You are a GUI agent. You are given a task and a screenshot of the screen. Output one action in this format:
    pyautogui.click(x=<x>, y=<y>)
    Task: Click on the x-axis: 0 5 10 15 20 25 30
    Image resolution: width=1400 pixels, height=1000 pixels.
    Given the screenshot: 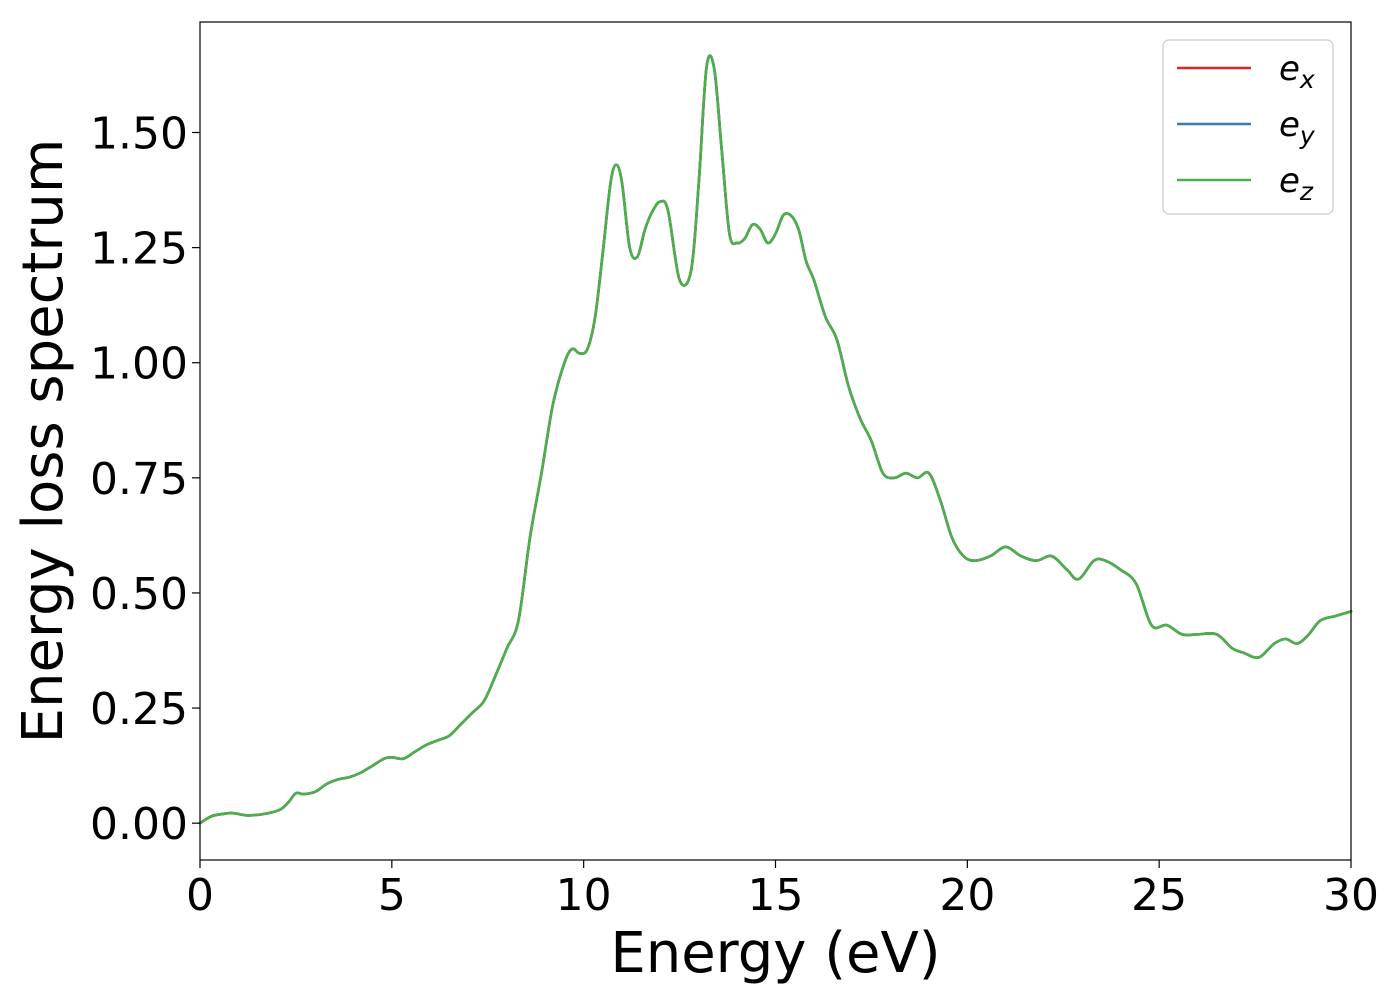 What is the action you would take?
    pyautogui.click(x=782, y=890)
    